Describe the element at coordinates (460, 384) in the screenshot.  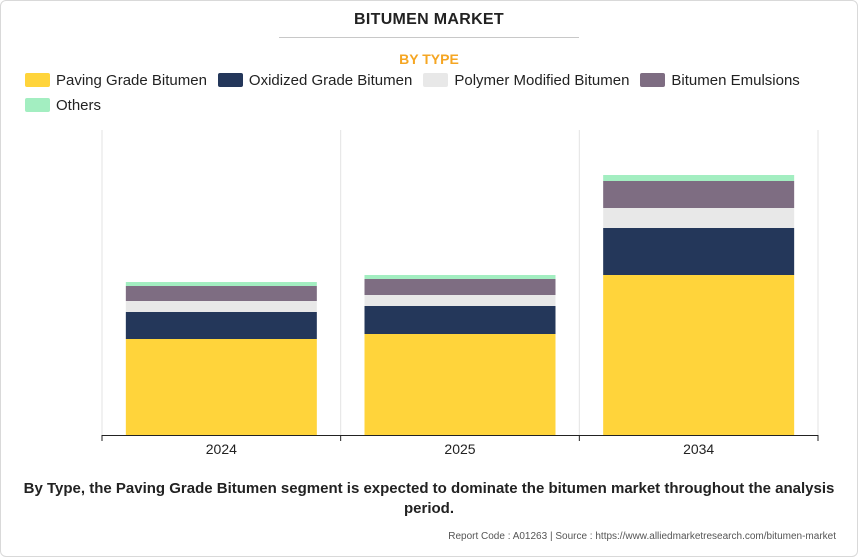
I see `bar-segment-paving-grade-bitumen-2025` at that location.